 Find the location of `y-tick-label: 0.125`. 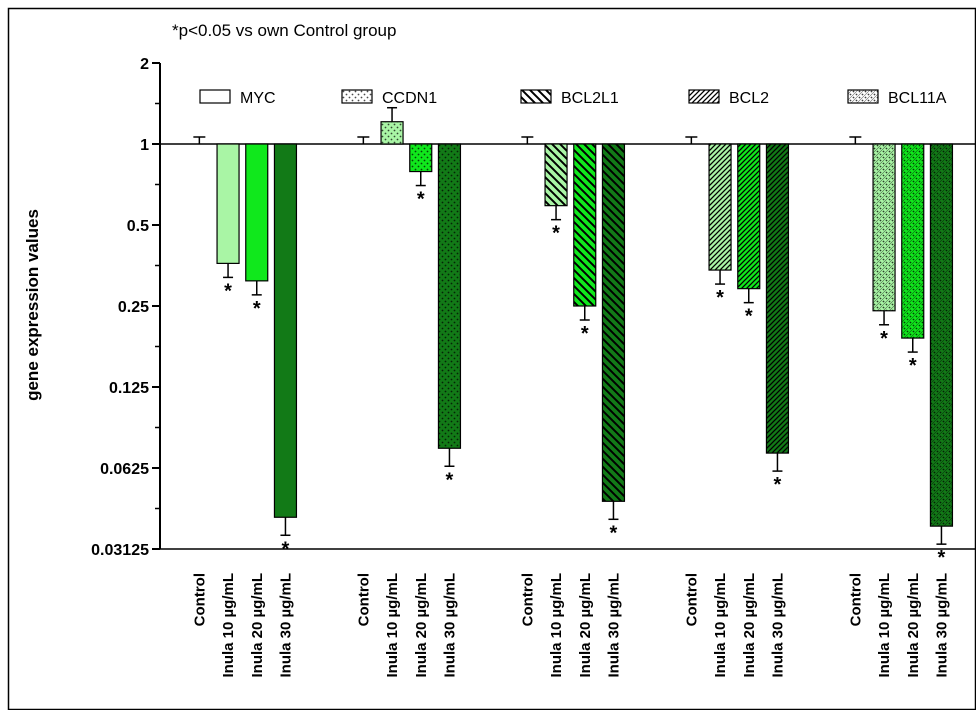

y-tick-label: 0.125 is located at coordinates (129, 388).